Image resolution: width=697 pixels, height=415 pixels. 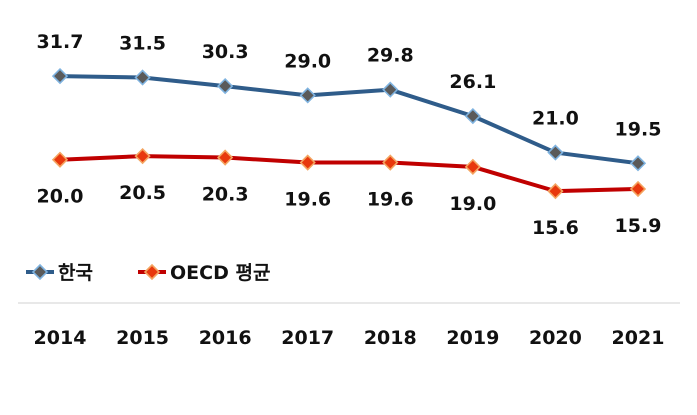 I want to click on x-tick-label-3: 2017, so click(x=307, y=338).